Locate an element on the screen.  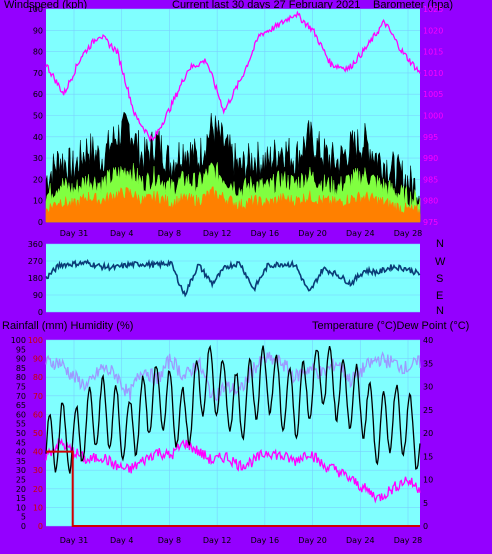
rain-tick-label: 45 is located at coordinates (21, 442).